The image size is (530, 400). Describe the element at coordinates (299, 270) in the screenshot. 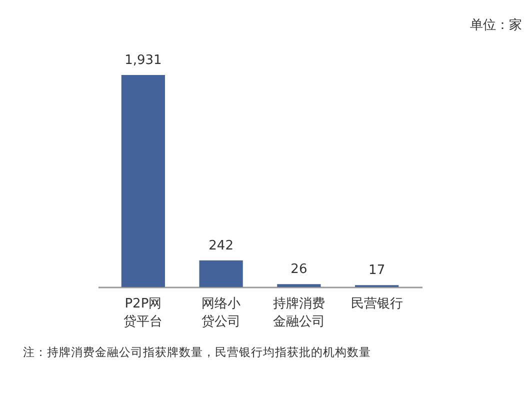

I see `data-label: 26` at that location.